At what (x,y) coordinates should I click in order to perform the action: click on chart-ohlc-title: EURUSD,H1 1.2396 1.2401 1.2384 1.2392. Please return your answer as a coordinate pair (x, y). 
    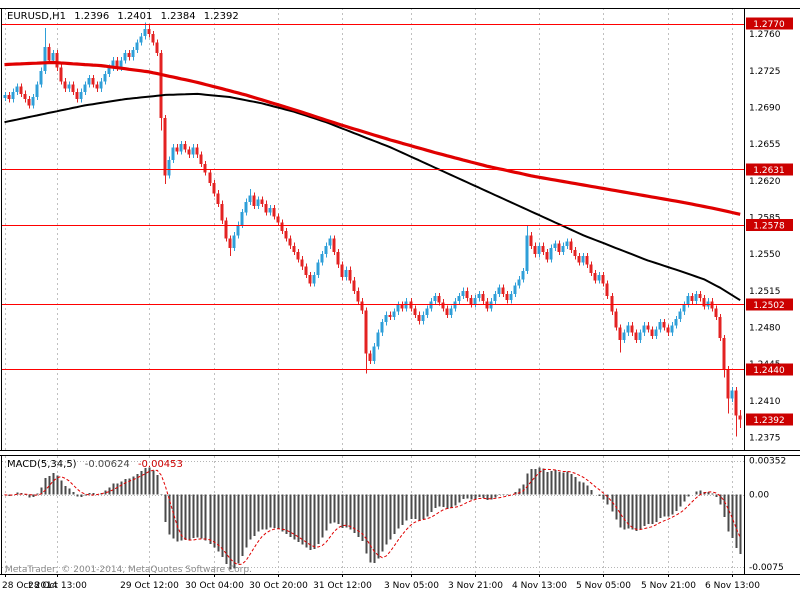
    Looking at the image, I should click on (125, 16).